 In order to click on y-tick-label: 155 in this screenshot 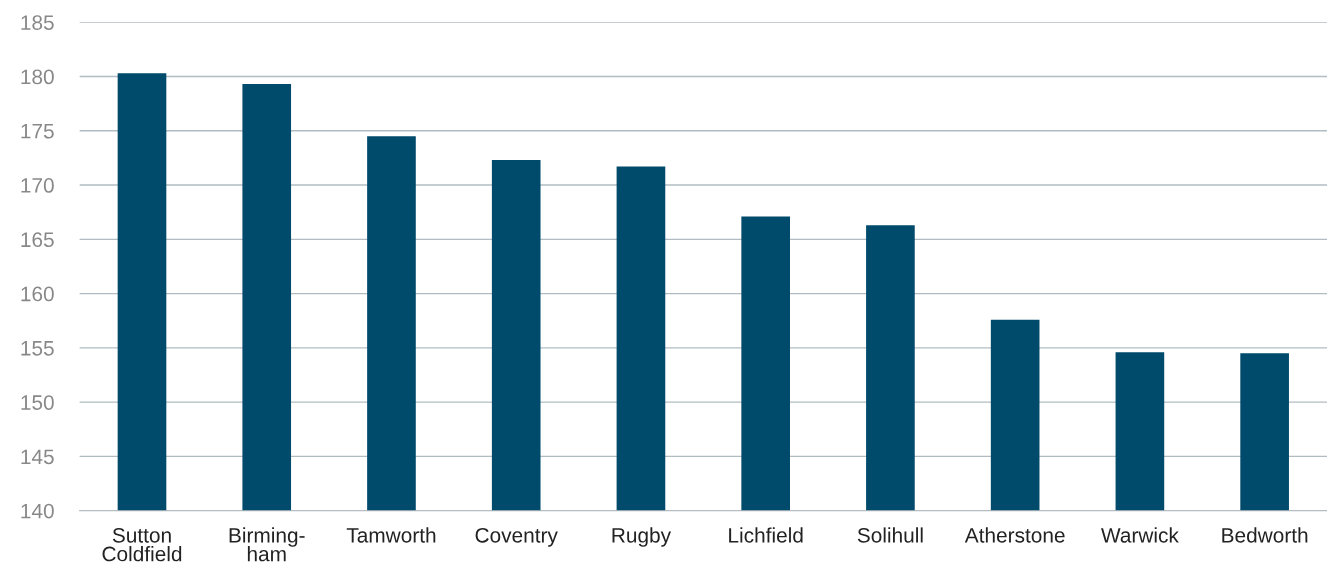, I will do `click(37, 348)`.